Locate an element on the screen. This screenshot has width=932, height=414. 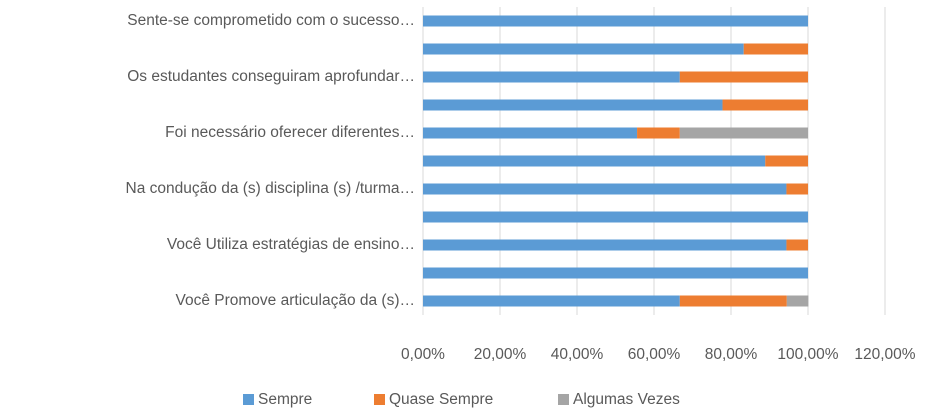
x-tick-label: 0,00% is located at coordinates (423, 354).